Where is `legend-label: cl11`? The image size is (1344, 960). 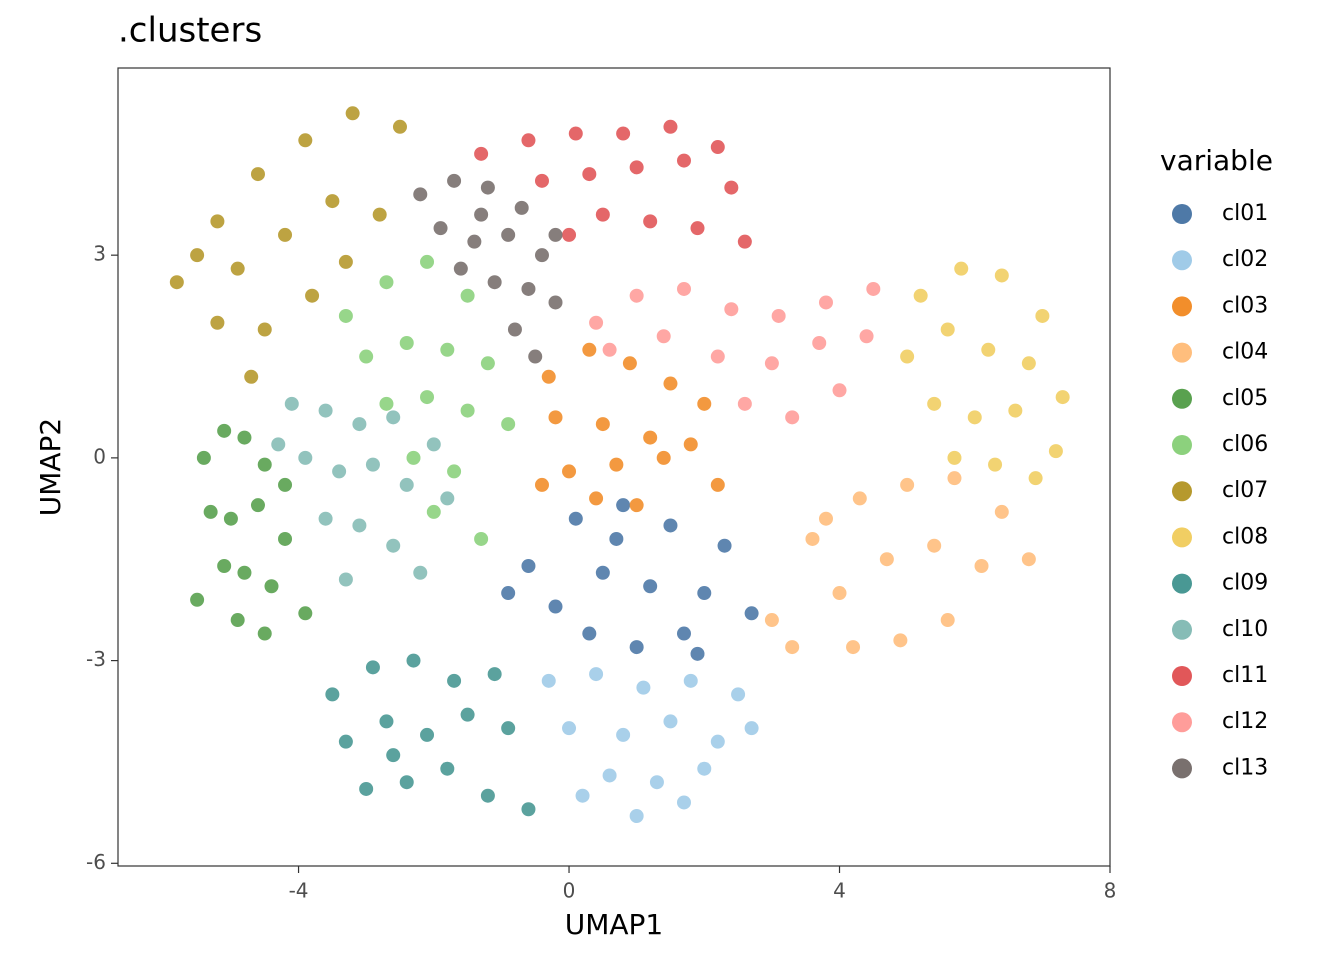 legend-label: cl11 is located at coordinates (1245, 675).